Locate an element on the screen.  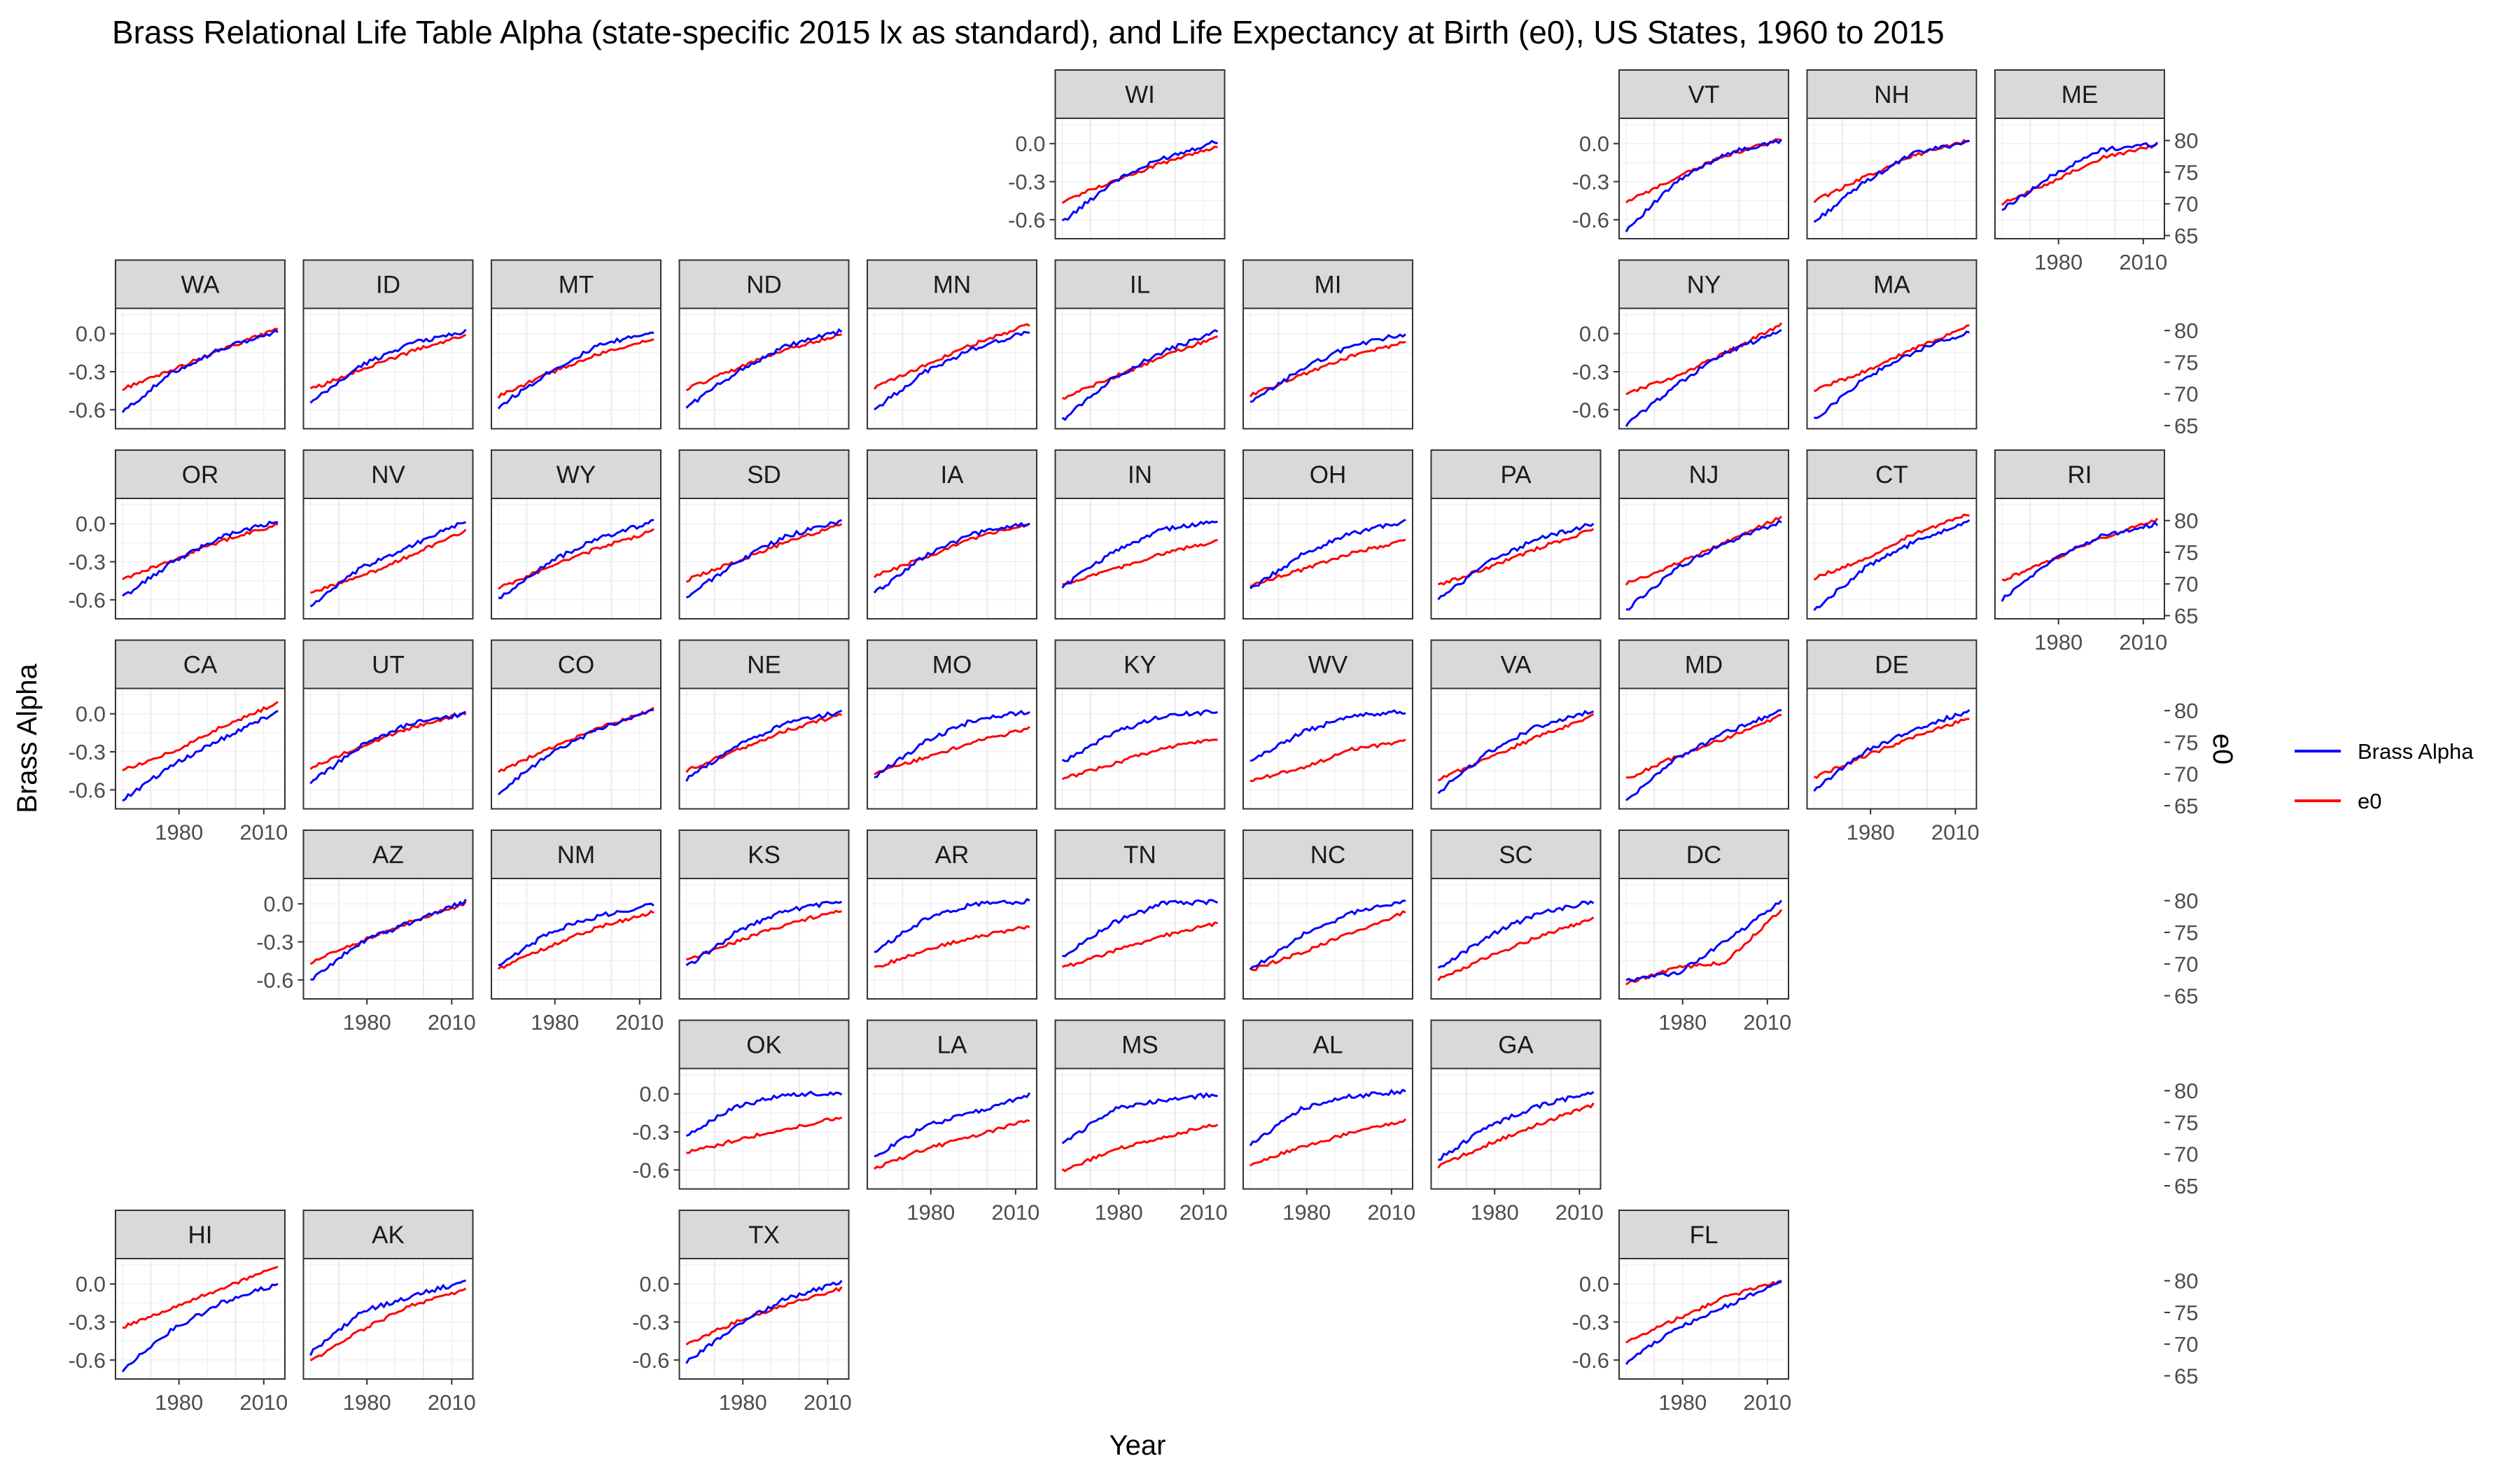
panel-ak: AK 1980 2010 is located at coordinates (389, 1312).